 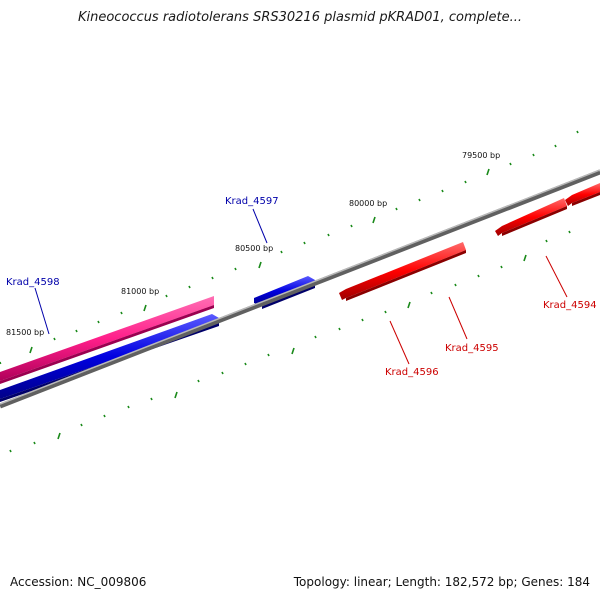 What do you see at coordinates (140, 291) in the screenshot?
I see `scale-label-81000: 81000 bp` at bounding box center [140, 291].